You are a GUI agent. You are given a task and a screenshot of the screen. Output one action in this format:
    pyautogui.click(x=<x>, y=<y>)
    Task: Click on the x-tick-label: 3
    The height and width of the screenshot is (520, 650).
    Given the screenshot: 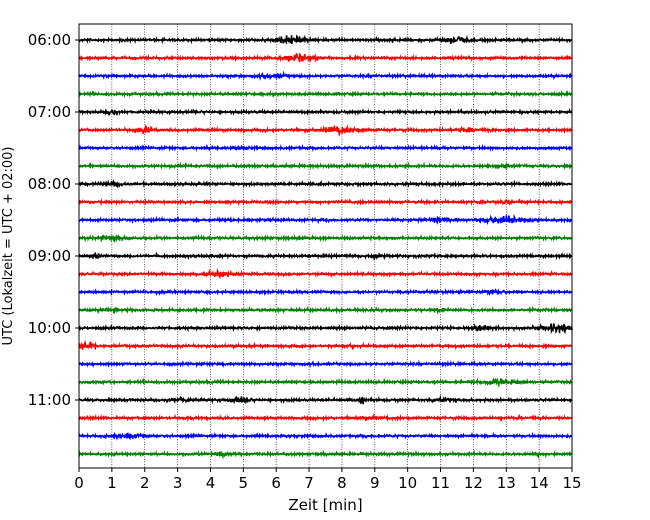 What is the action you would take?
    pyautogui.click(x=178, y=483)
    